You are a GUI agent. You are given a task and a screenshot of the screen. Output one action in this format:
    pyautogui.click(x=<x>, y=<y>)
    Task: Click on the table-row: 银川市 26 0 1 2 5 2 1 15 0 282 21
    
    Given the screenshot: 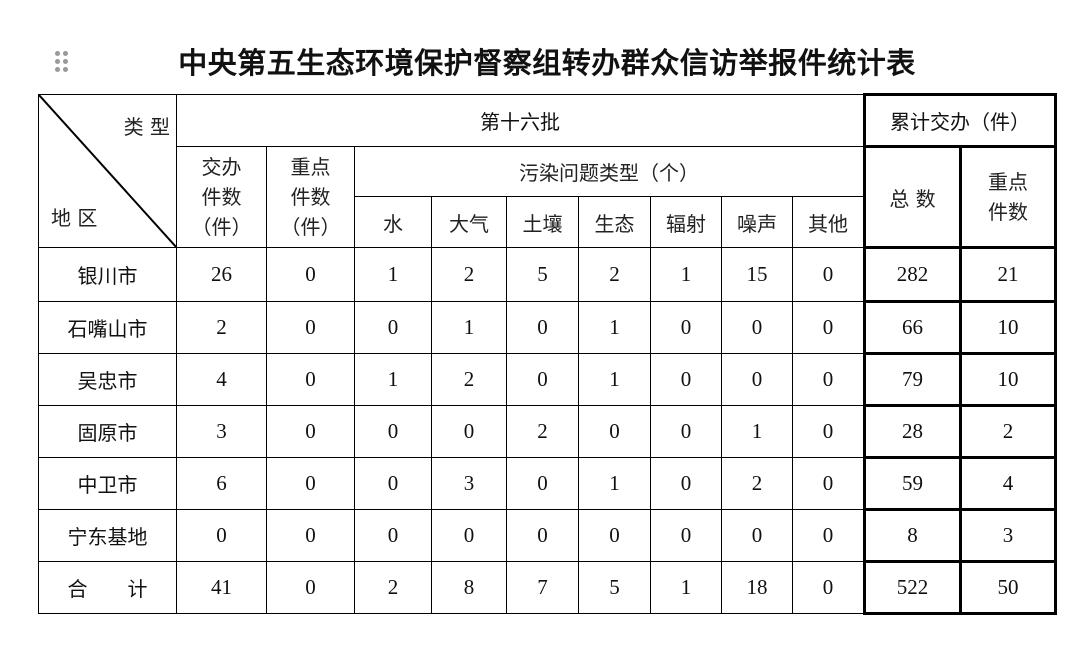 What is the action you would take?
    pyautogui.click(x=547, y=274)
    